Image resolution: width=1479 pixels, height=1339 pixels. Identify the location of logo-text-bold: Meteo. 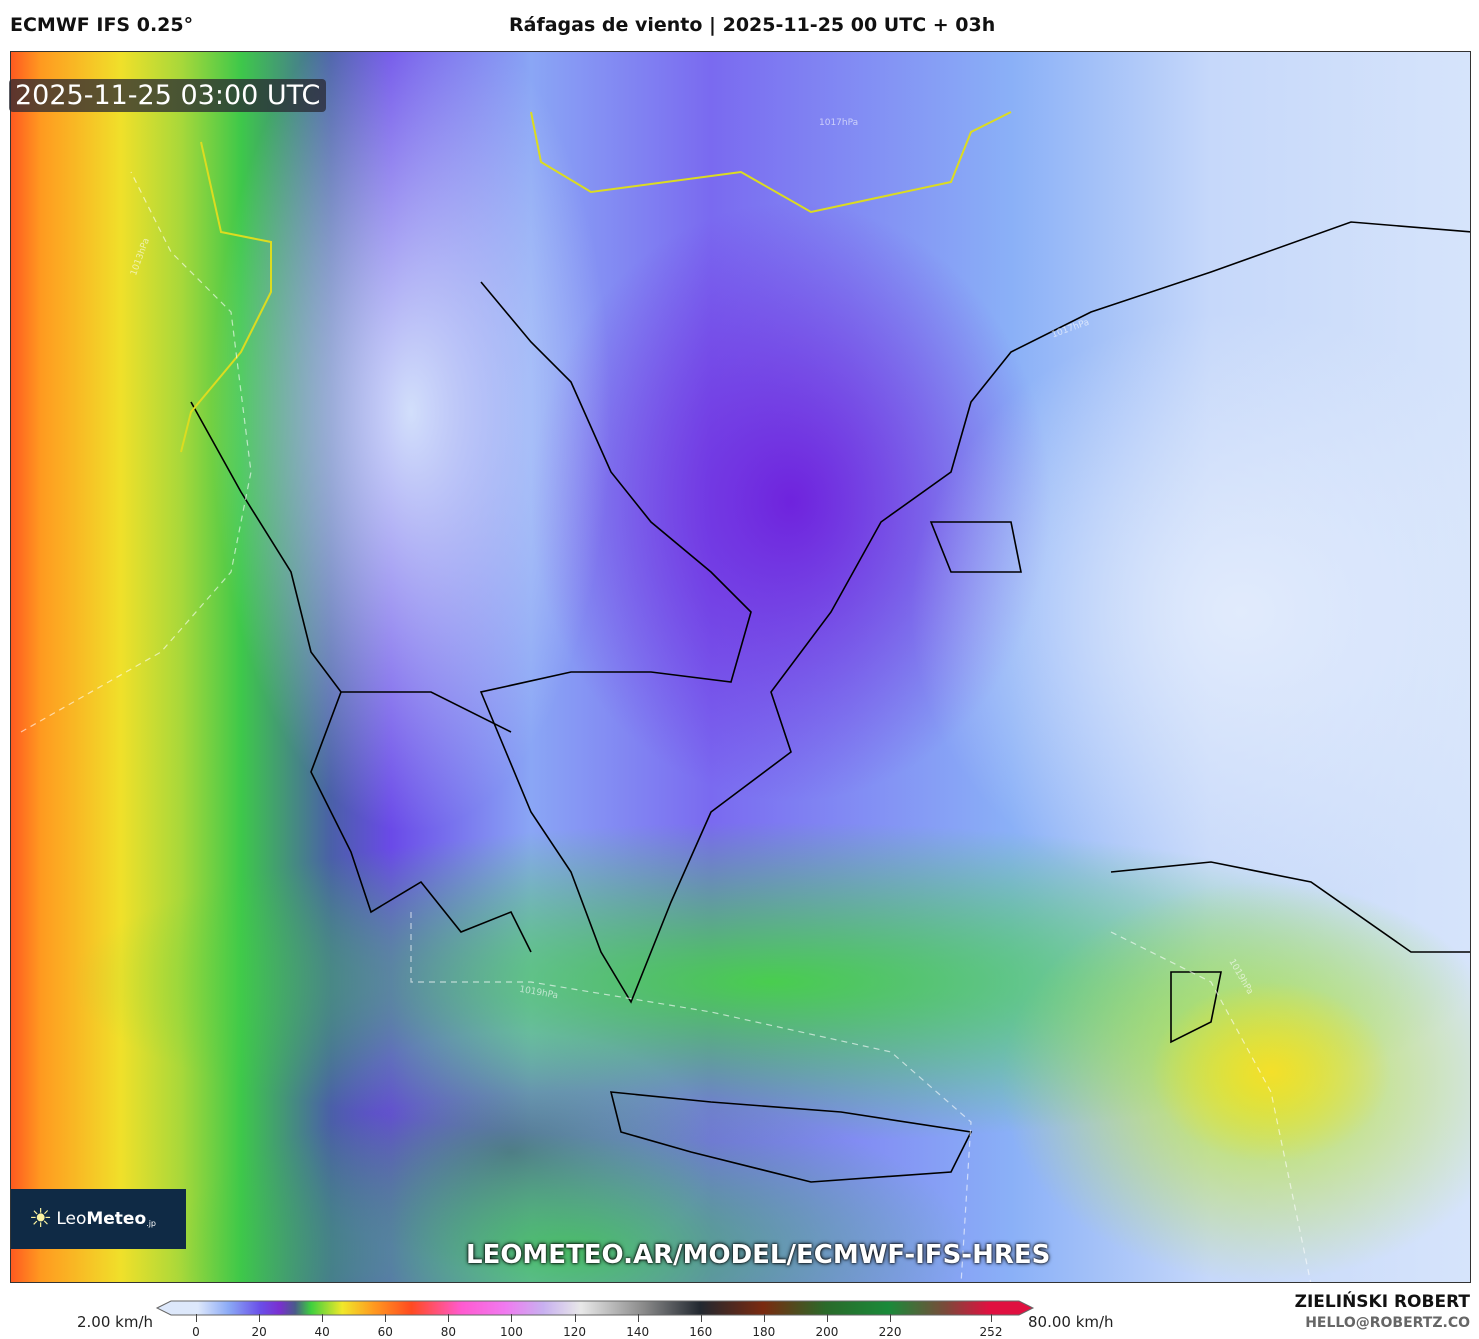
(116, 1219).